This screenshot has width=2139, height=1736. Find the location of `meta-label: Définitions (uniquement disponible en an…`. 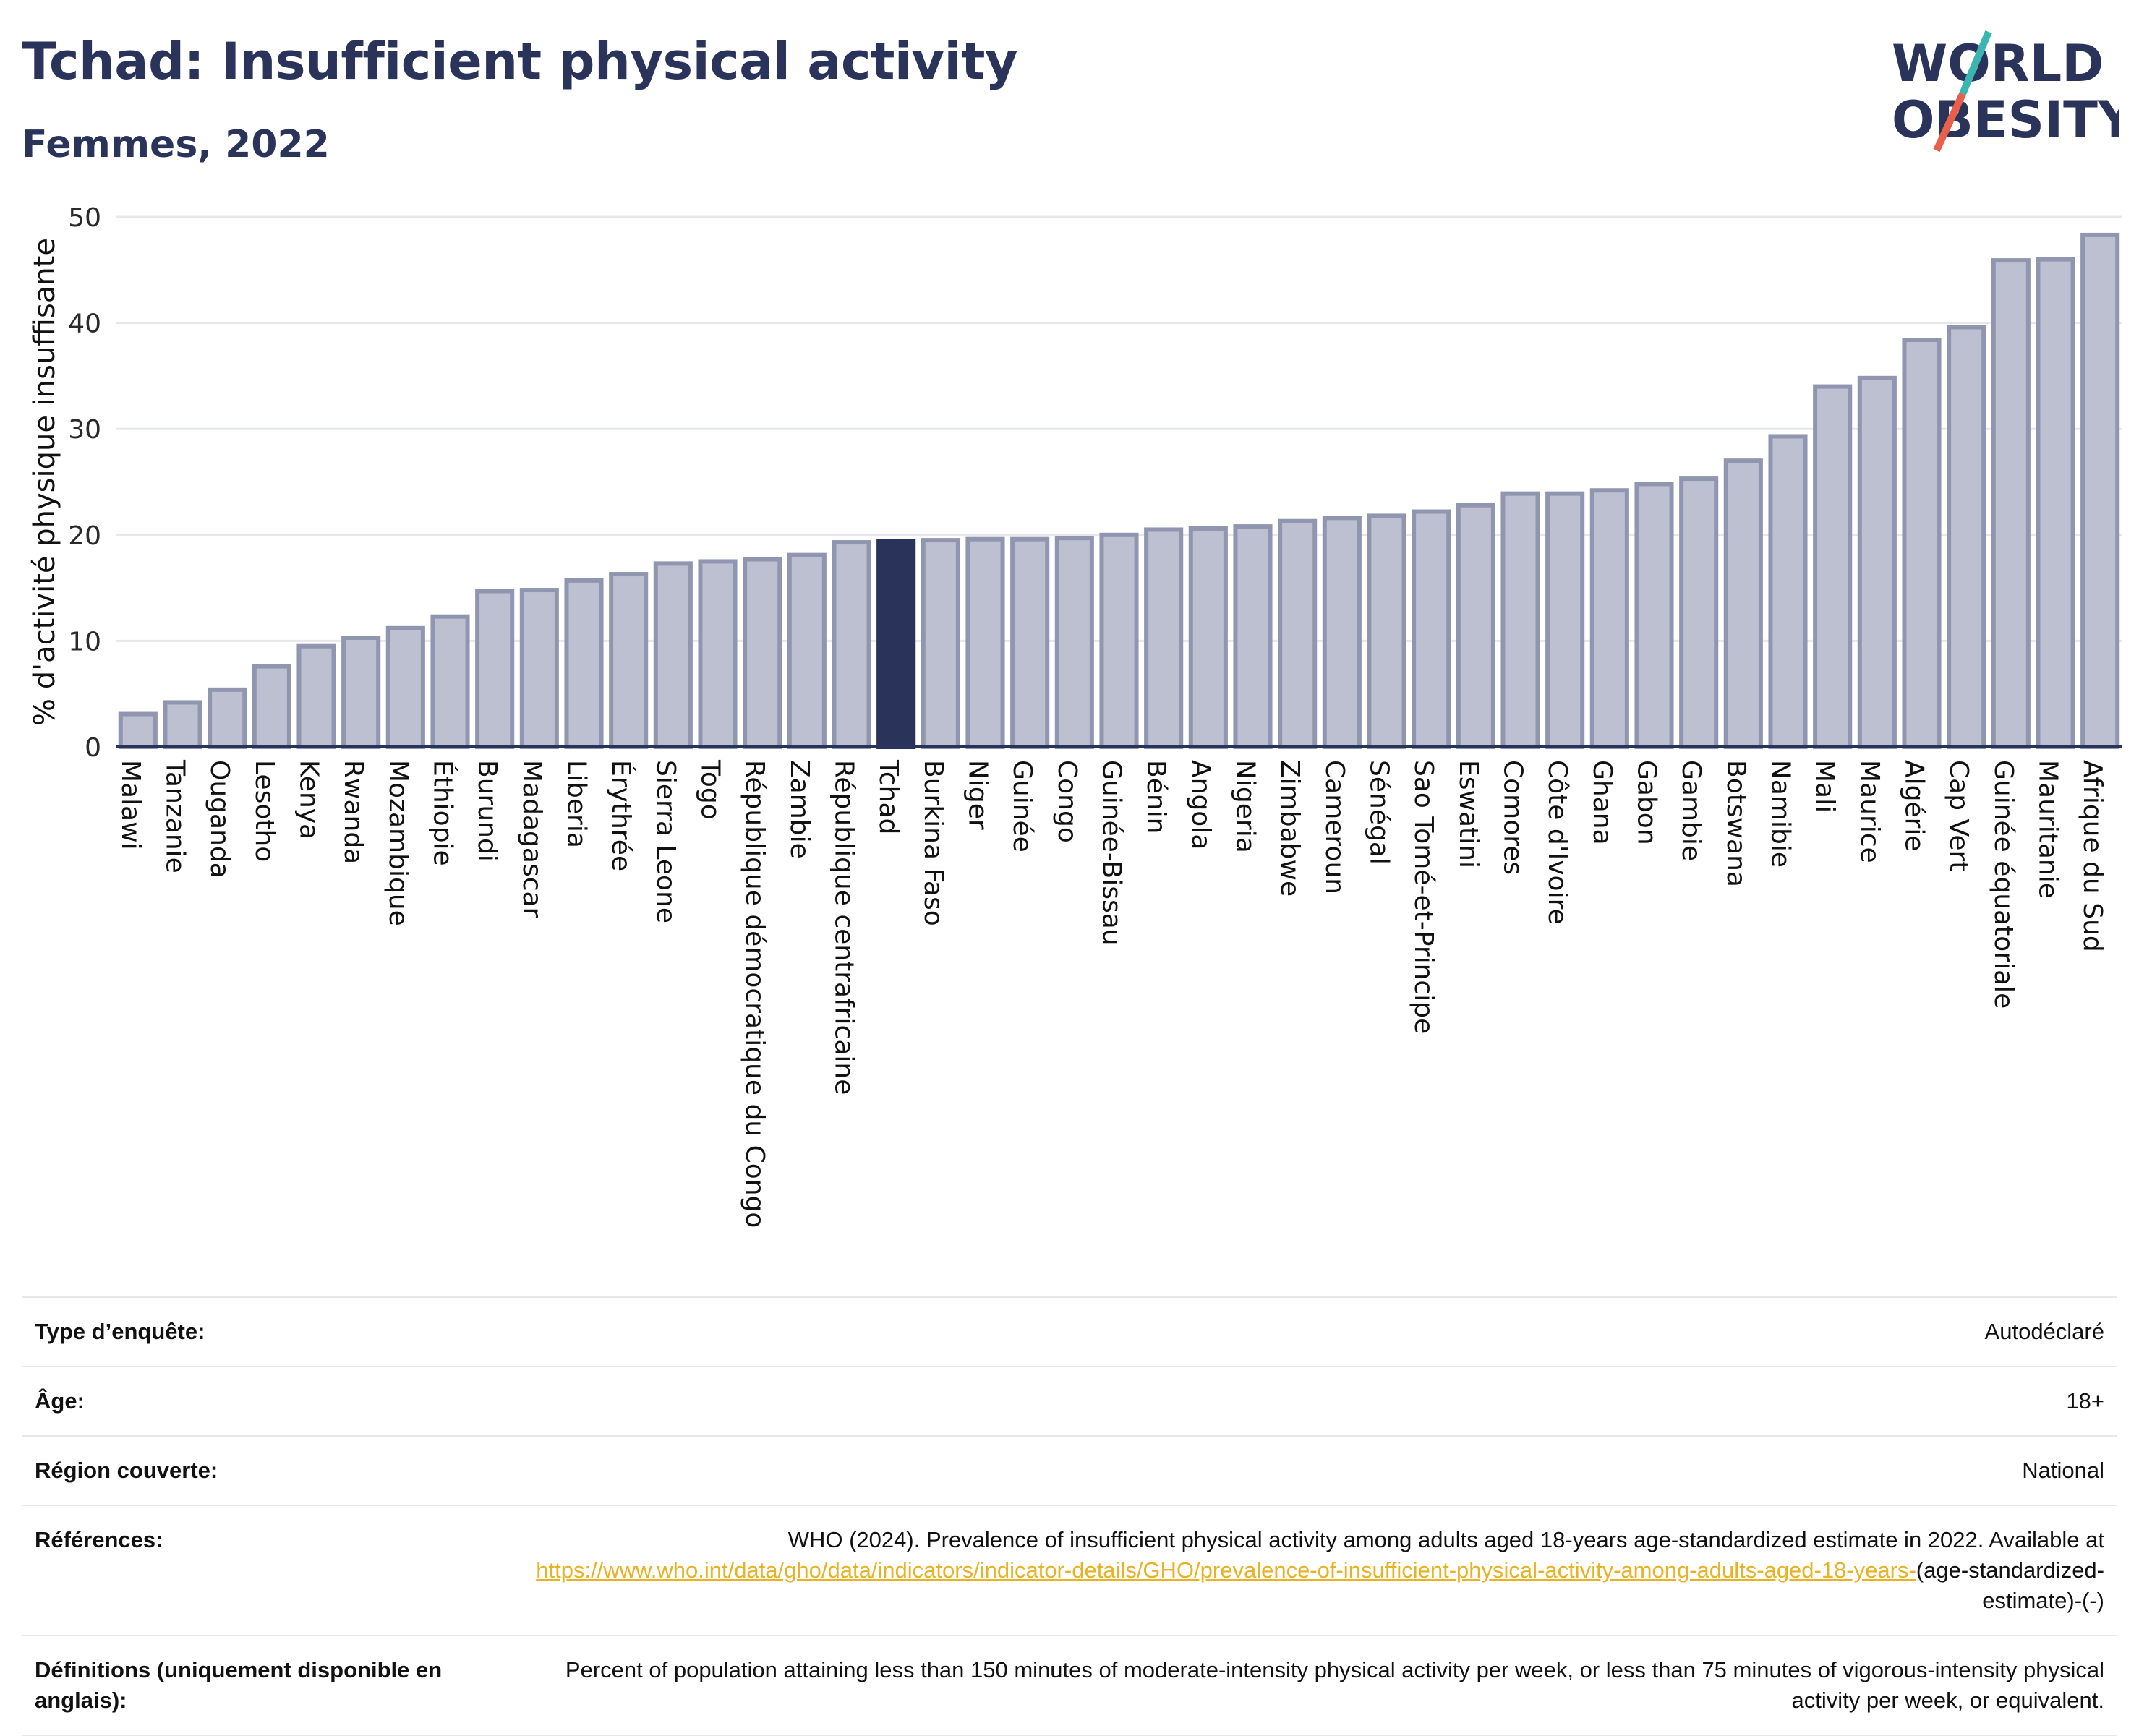

meta-label: Définitions (uniquement disponible en an… is located at coordinates (239, 1685).